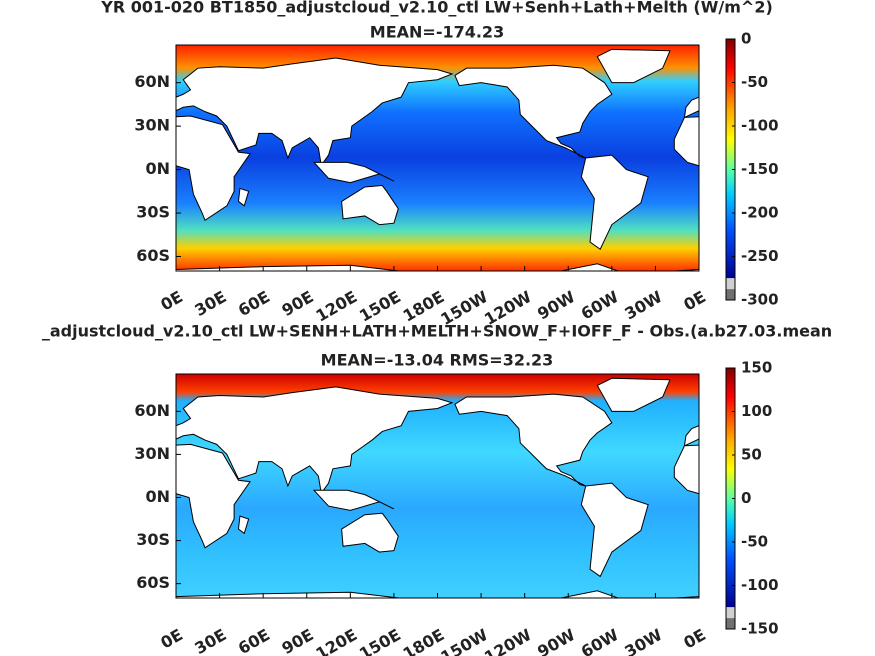 The width and height of the screenshot is (875, 656). I want to click on colorbar-tick-label: -250, so click(760, 256).